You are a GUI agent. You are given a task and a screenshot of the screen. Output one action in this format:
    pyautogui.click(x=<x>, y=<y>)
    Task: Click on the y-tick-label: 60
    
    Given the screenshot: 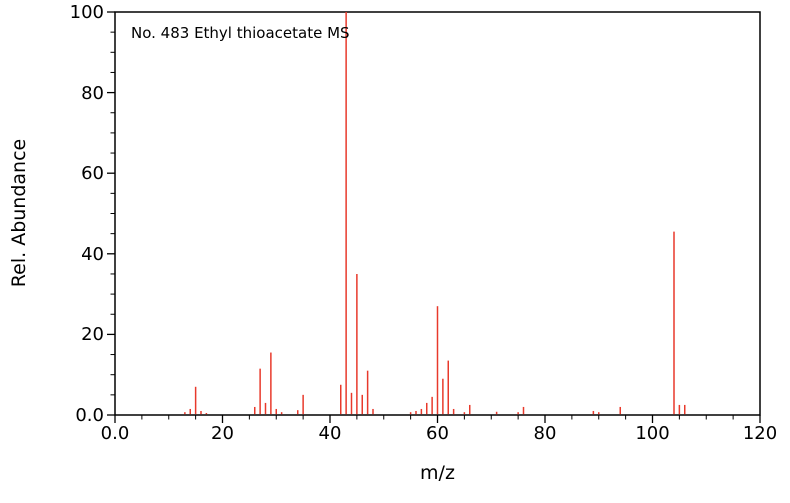 What is the action you would take?
    pyautogui.click(x=92, y=173)
    